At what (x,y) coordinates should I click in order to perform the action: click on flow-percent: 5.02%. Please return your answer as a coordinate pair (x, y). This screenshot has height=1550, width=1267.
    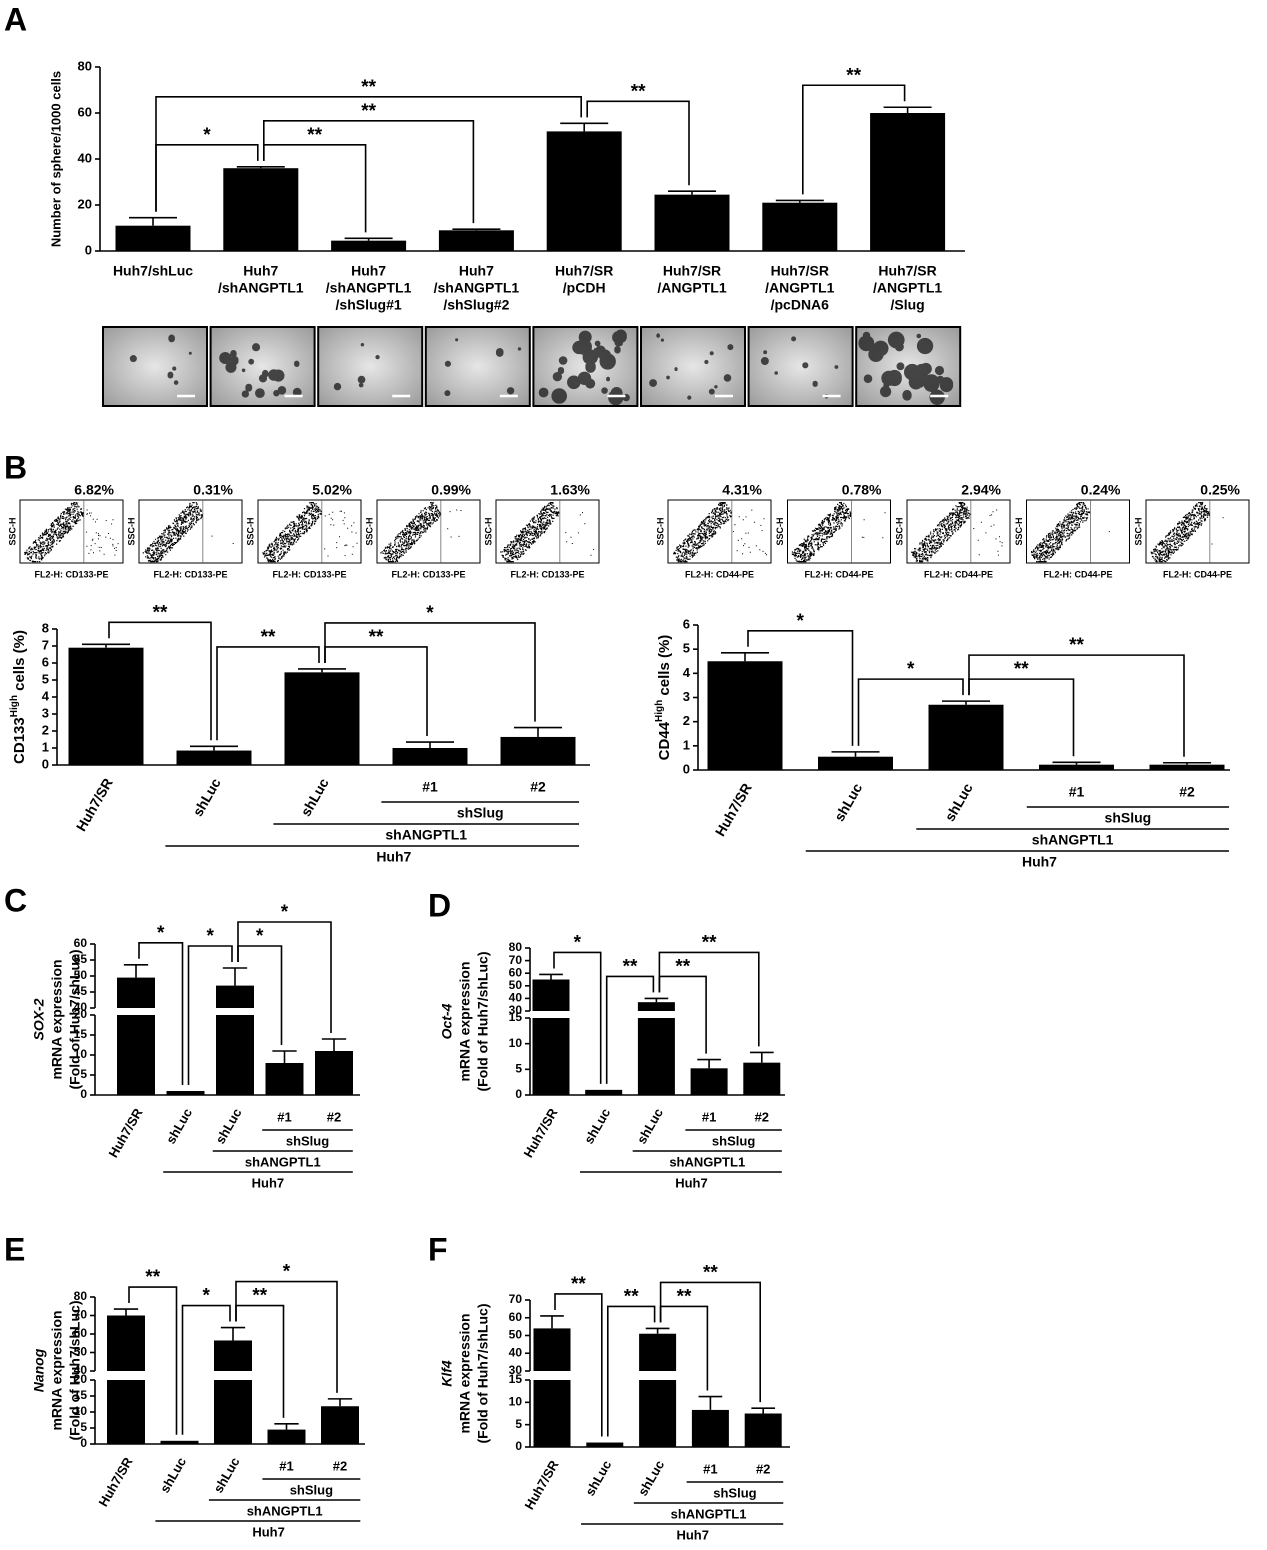
    Looking at the image, I should click on (332, 490).